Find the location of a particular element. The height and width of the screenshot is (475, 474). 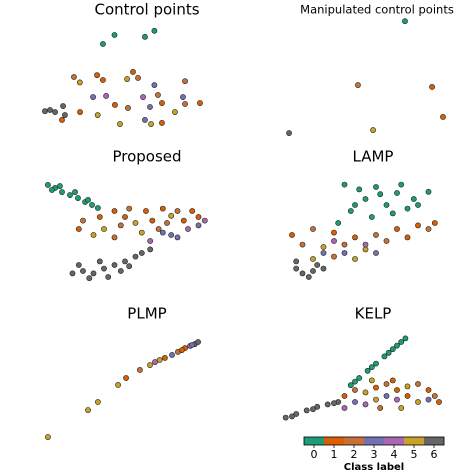

colorbar-segment is located at coordinates (334, 441).